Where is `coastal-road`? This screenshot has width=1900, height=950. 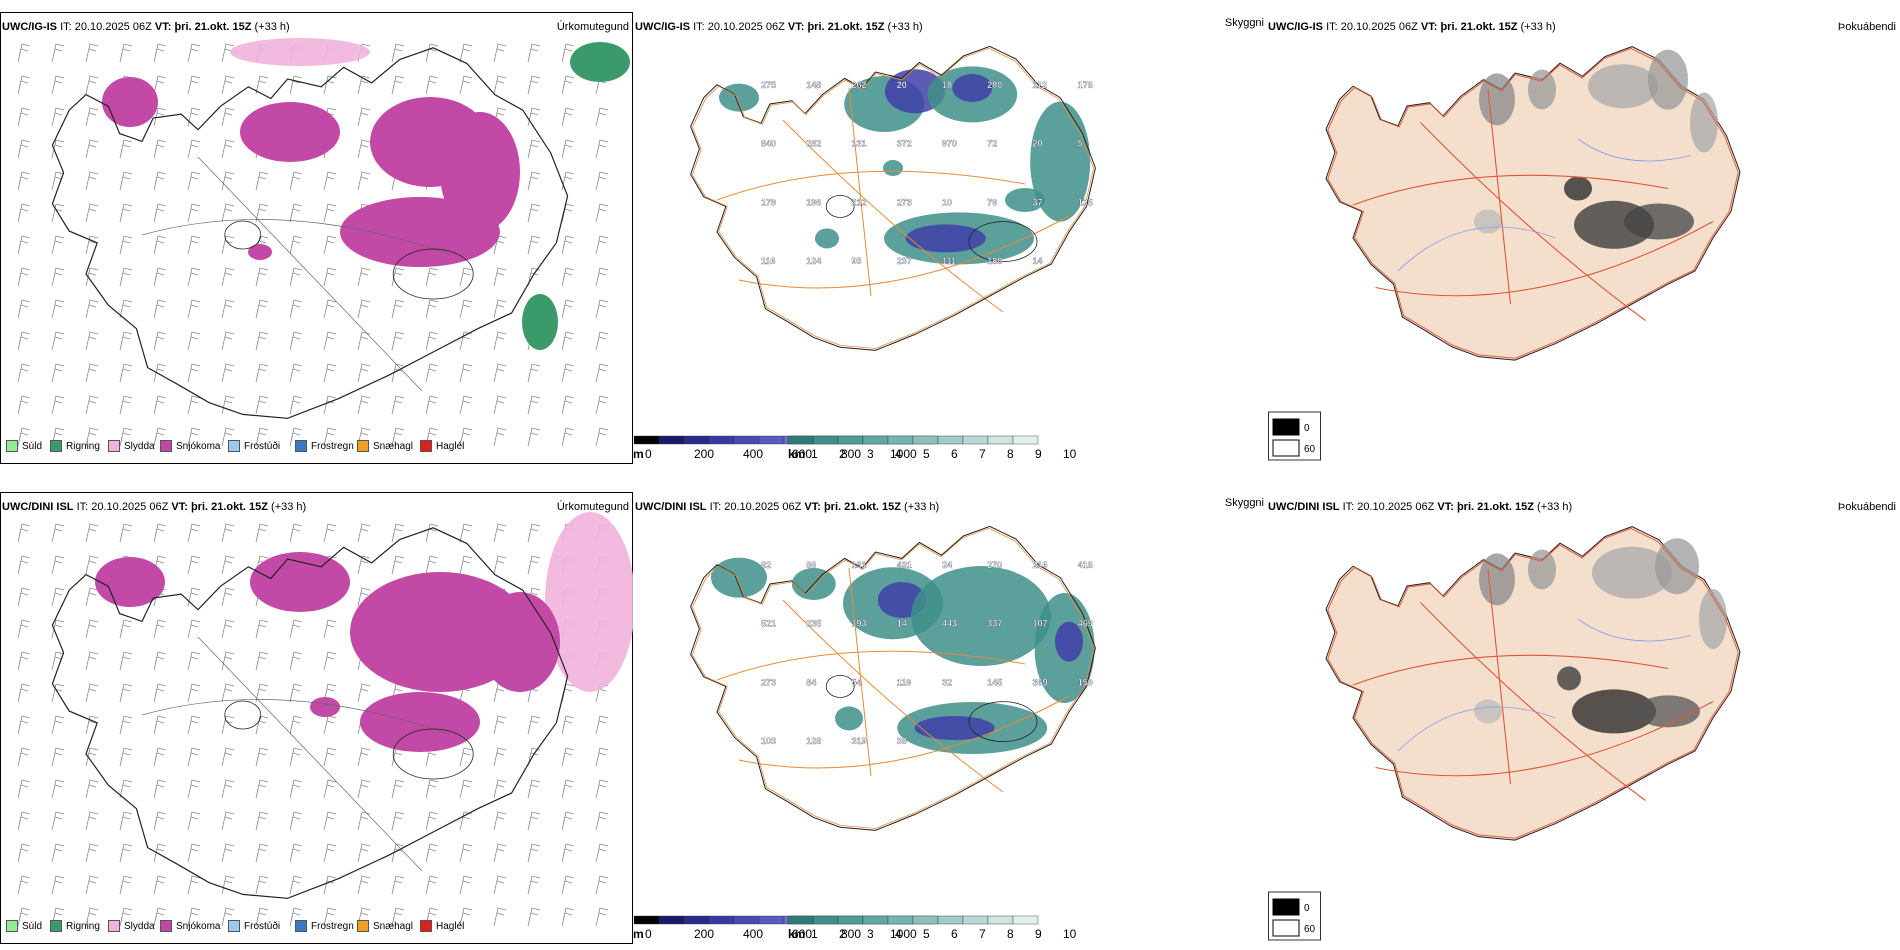 coastal-road is located at coordinates (893, 198).